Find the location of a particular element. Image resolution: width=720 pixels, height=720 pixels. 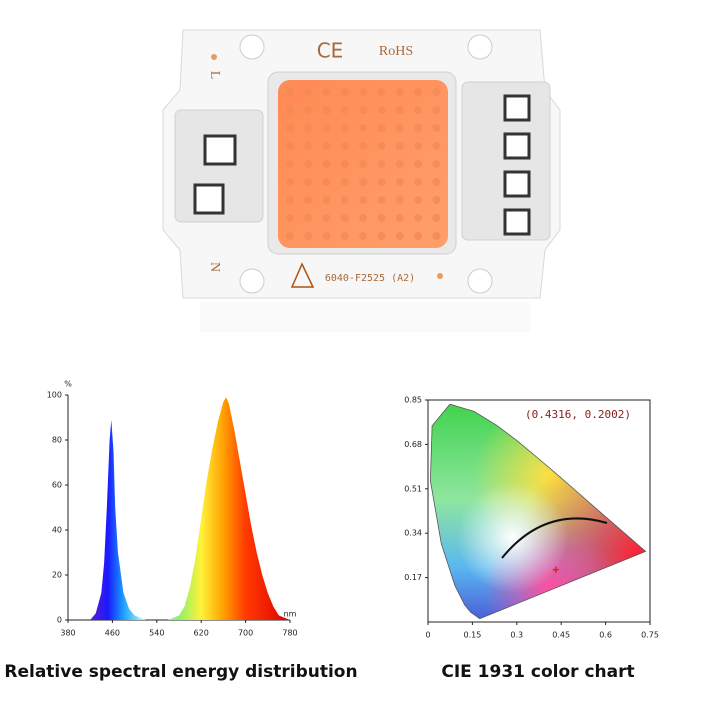

planckian-locus is located at coordinates (554, 538).